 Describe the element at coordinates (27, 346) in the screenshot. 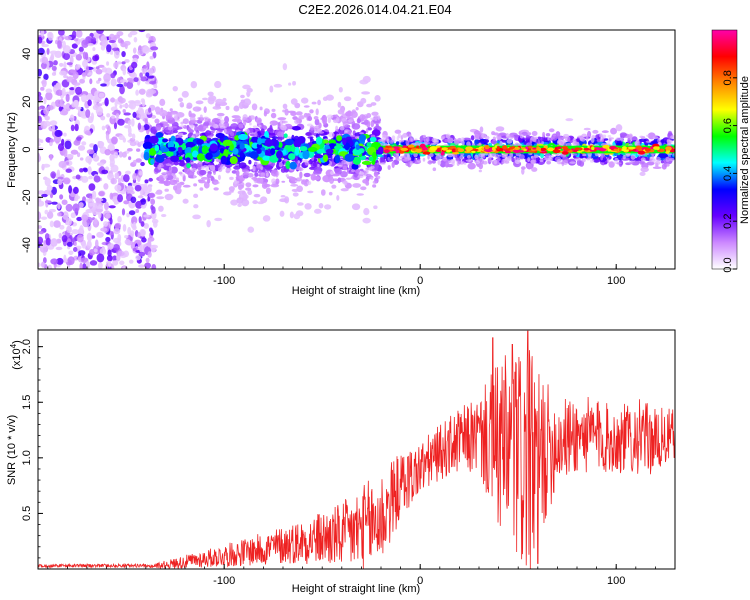

I see `snr-y-tick-label: 2.0` at that location.